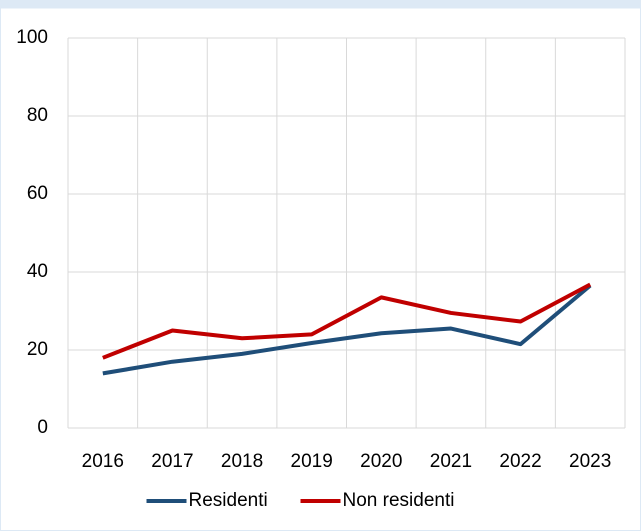  Describe the element at coordinates (103, 461) in the screenshot. I see `x-tick-label: 2016` at that location.